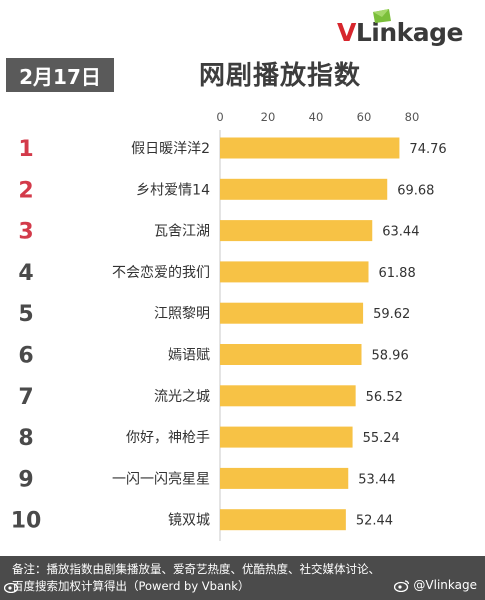 This screenshot has height=600, width=485. I want to click on category-label: 瓦舍江湖, so click(182, 232).